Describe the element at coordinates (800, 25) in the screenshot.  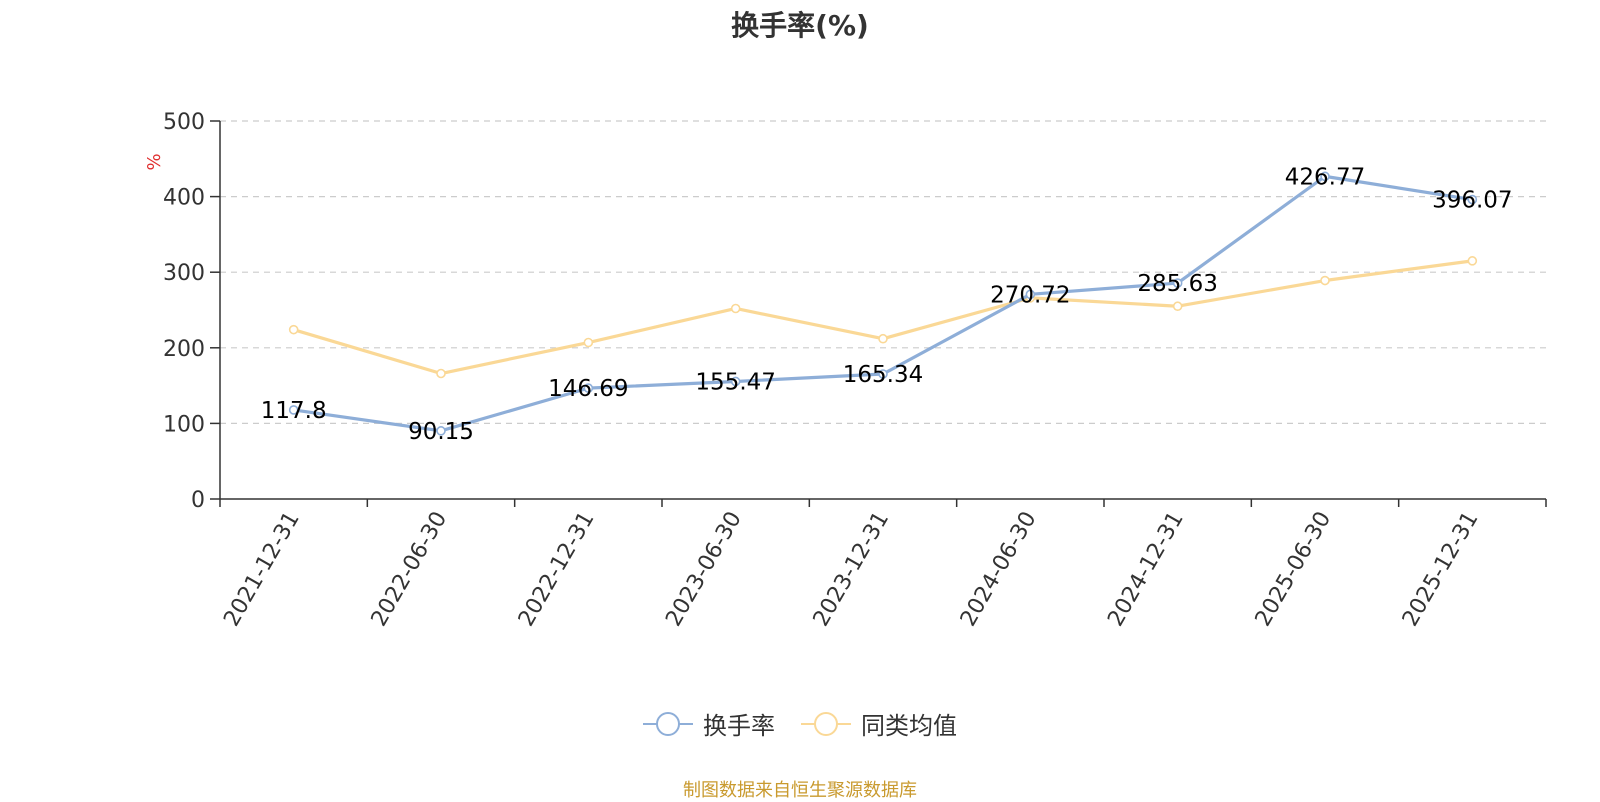
I see `chart-title: 换手率(%)` at that location.